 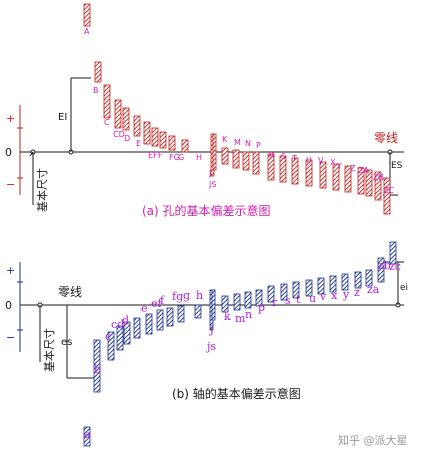 I want to click on shaft-caption: (b) 轴的基本偏差示意图, so click(x=236, y=393).